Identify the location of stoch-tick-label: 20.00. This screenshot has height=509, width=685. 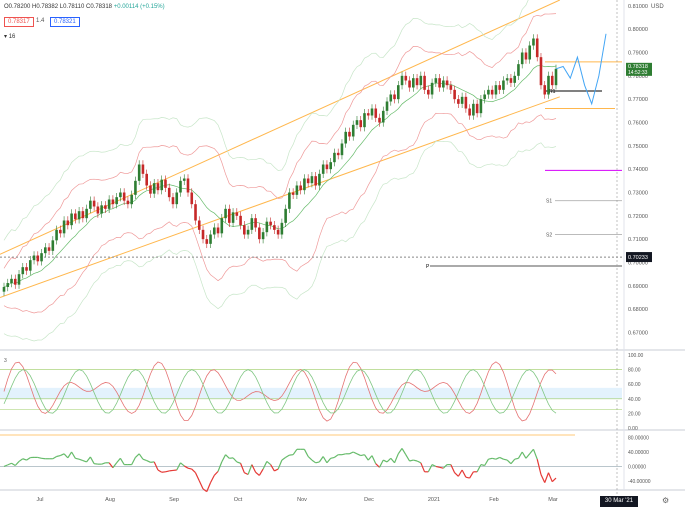
(634, 414).